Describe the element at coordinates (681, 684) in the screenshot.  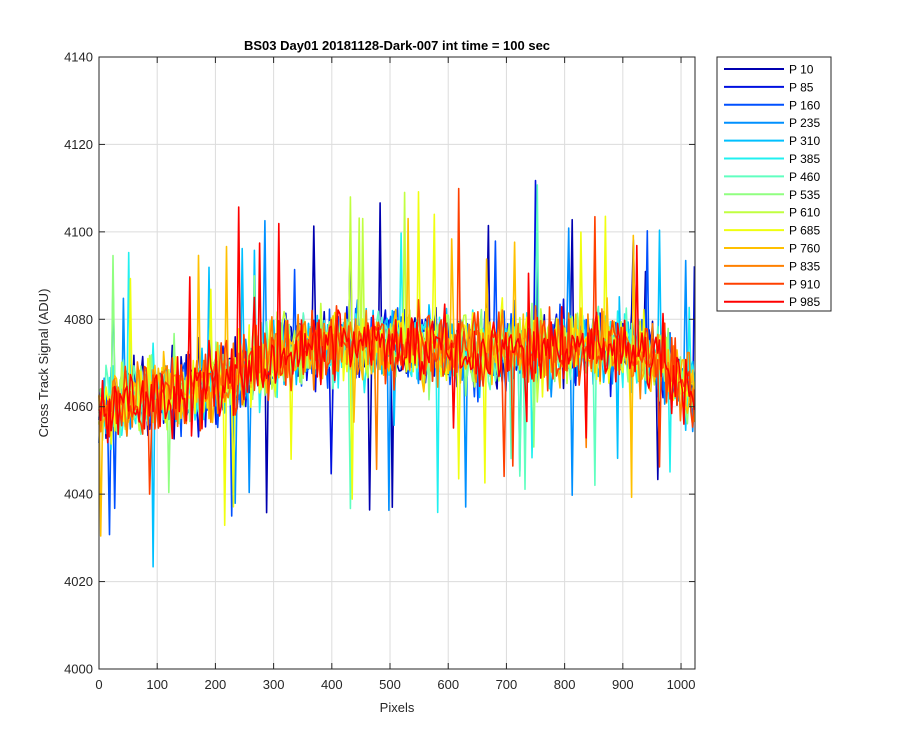
I see `x-tick-label: 1000` at that location.